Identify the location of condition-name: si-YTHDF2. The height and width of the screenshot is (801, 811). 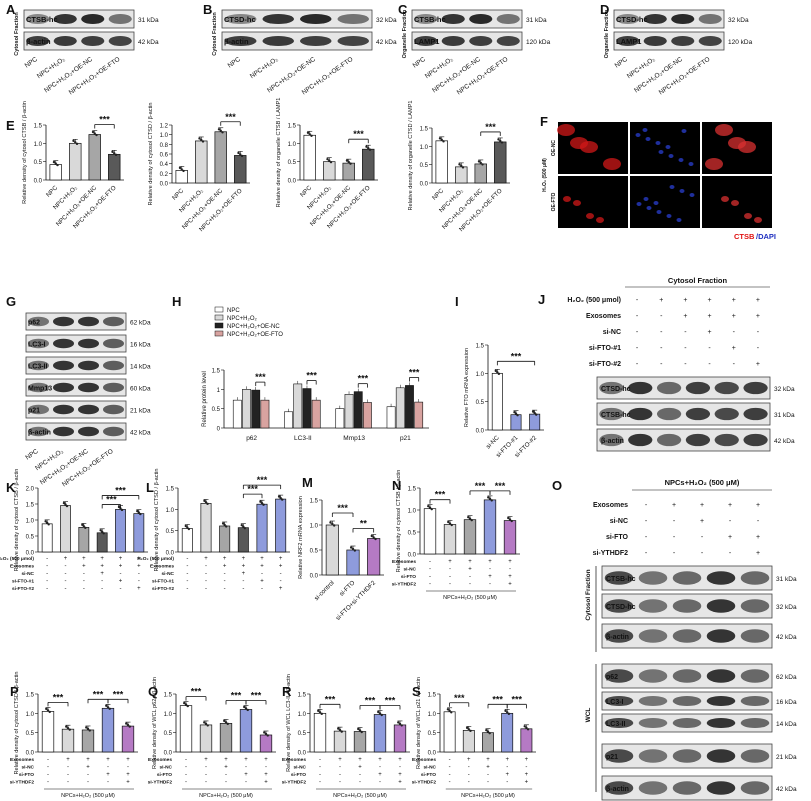
(404, 585).